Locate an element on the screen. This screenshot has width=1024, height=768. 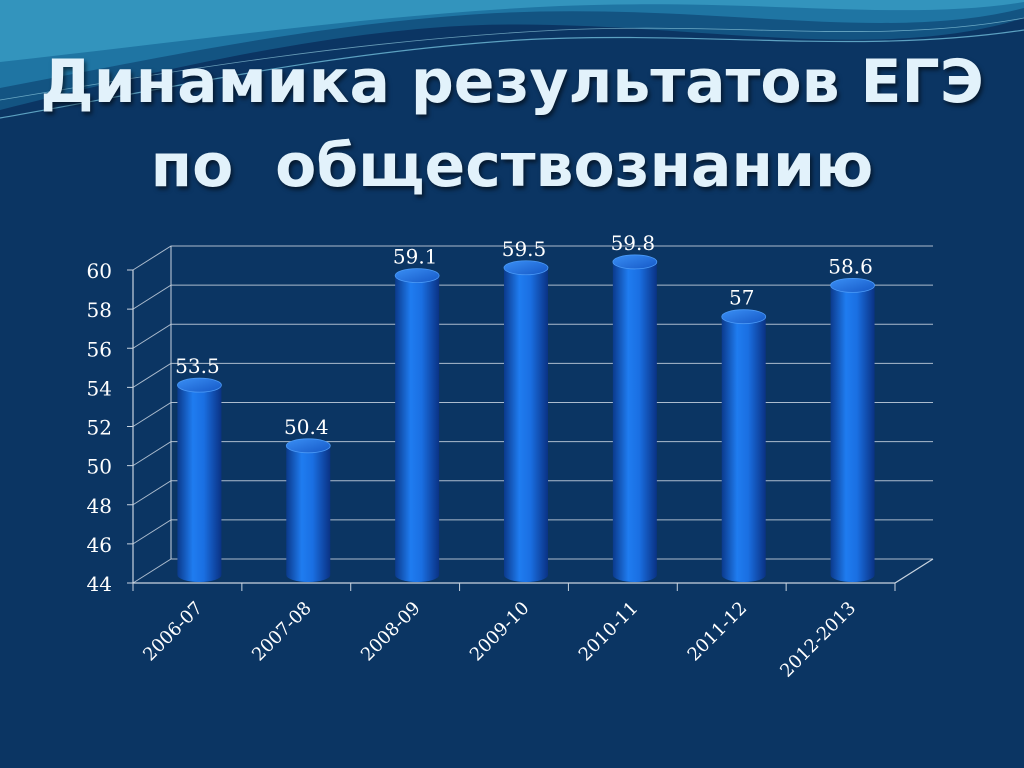
y-tick-label: 56 is located at coordinates (99, 349).